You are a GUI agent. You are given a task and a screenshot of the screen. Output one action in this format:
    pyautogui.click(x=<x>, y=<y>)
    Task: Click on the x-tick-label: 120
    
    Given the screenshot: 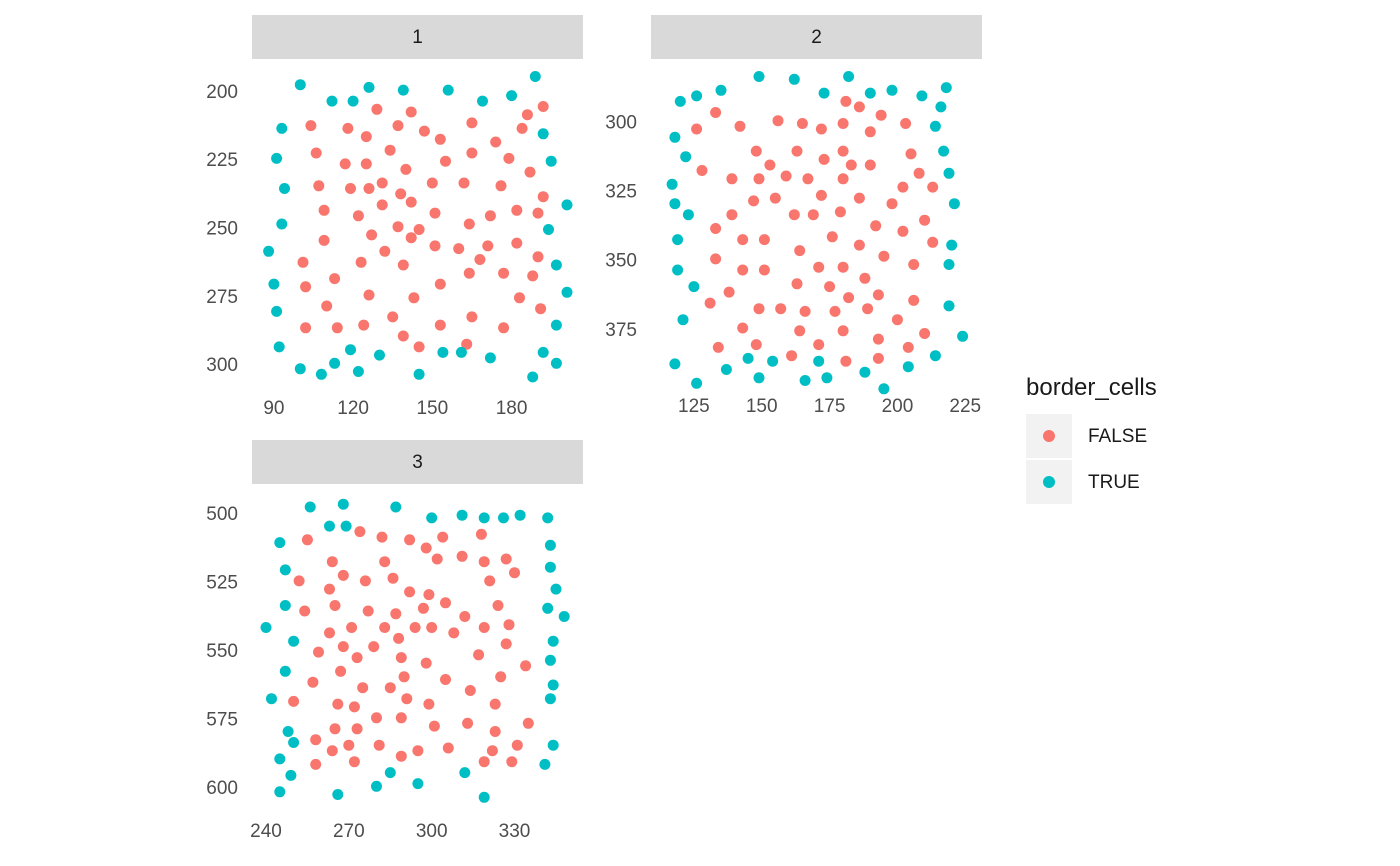 What is the action you would take?
    pyautogui.click(x=353, y=408)
    